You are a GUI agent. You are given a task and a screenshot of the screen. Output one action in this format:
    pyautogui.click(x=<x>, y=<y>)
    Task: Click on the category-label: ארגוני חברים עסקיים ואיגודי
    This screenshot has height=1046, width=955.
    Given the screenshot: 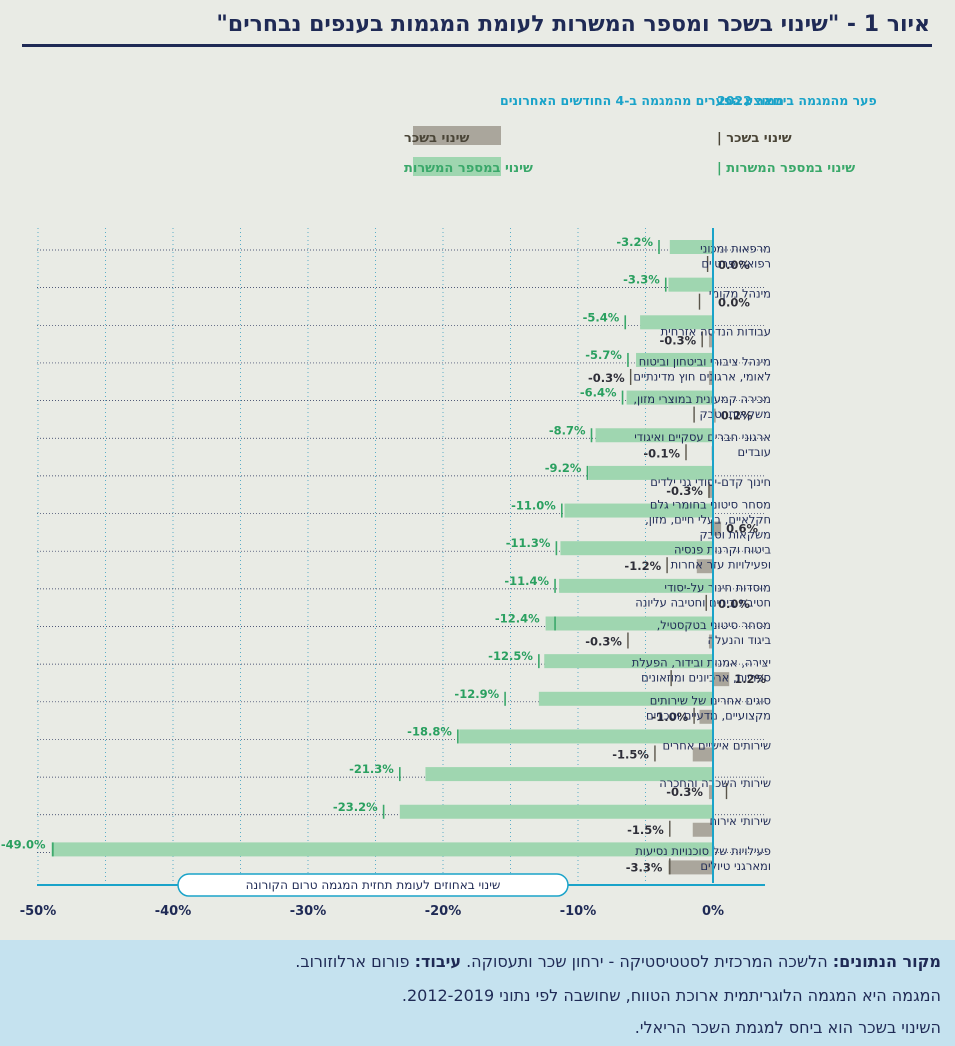 What is the action you would take?
    pyautogui.click(x=702, y=437)
    